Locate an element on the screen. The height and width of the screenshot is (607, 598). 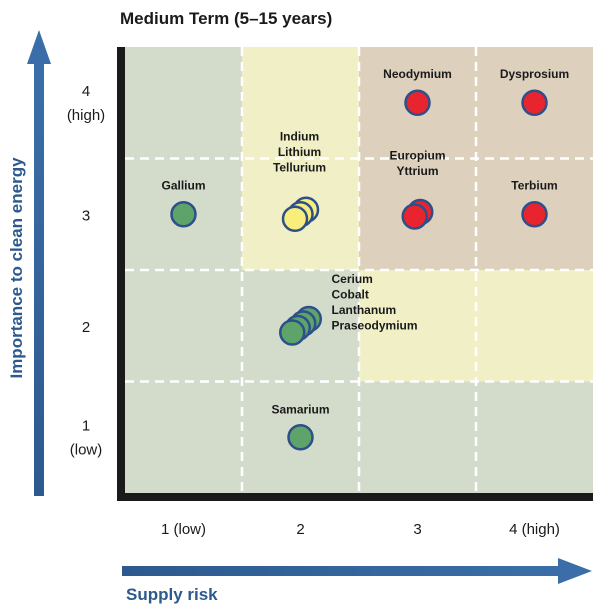
label-cerium: Cerium is located at coordinates (352, 279).